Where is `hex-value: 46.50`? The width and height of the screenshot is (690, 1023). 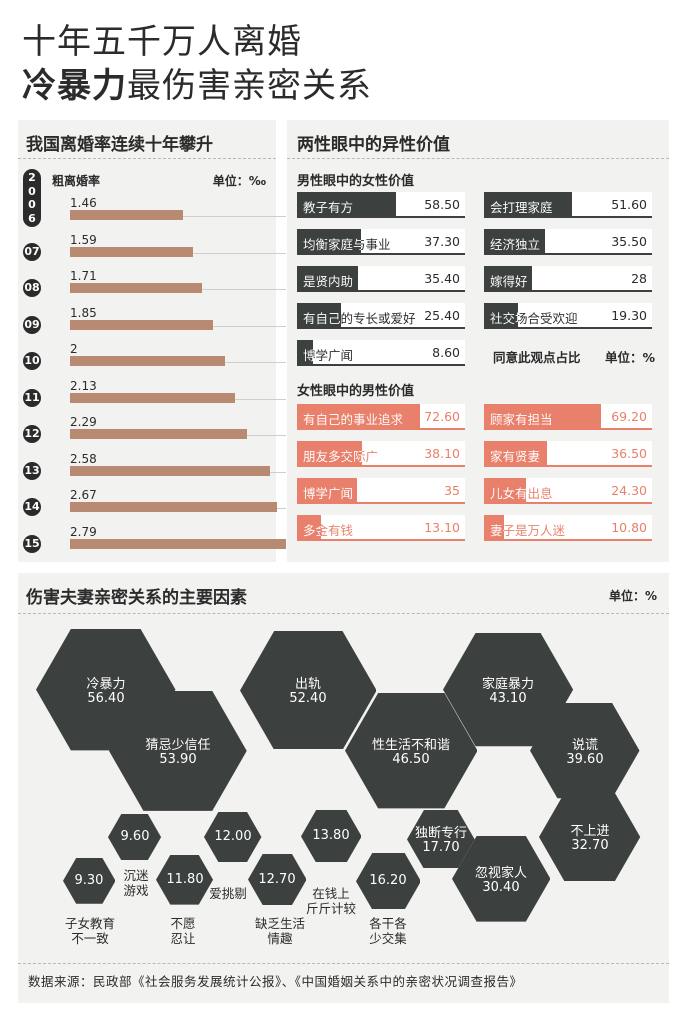 hex-value: 46.50 is located at coordinates (411, 759).